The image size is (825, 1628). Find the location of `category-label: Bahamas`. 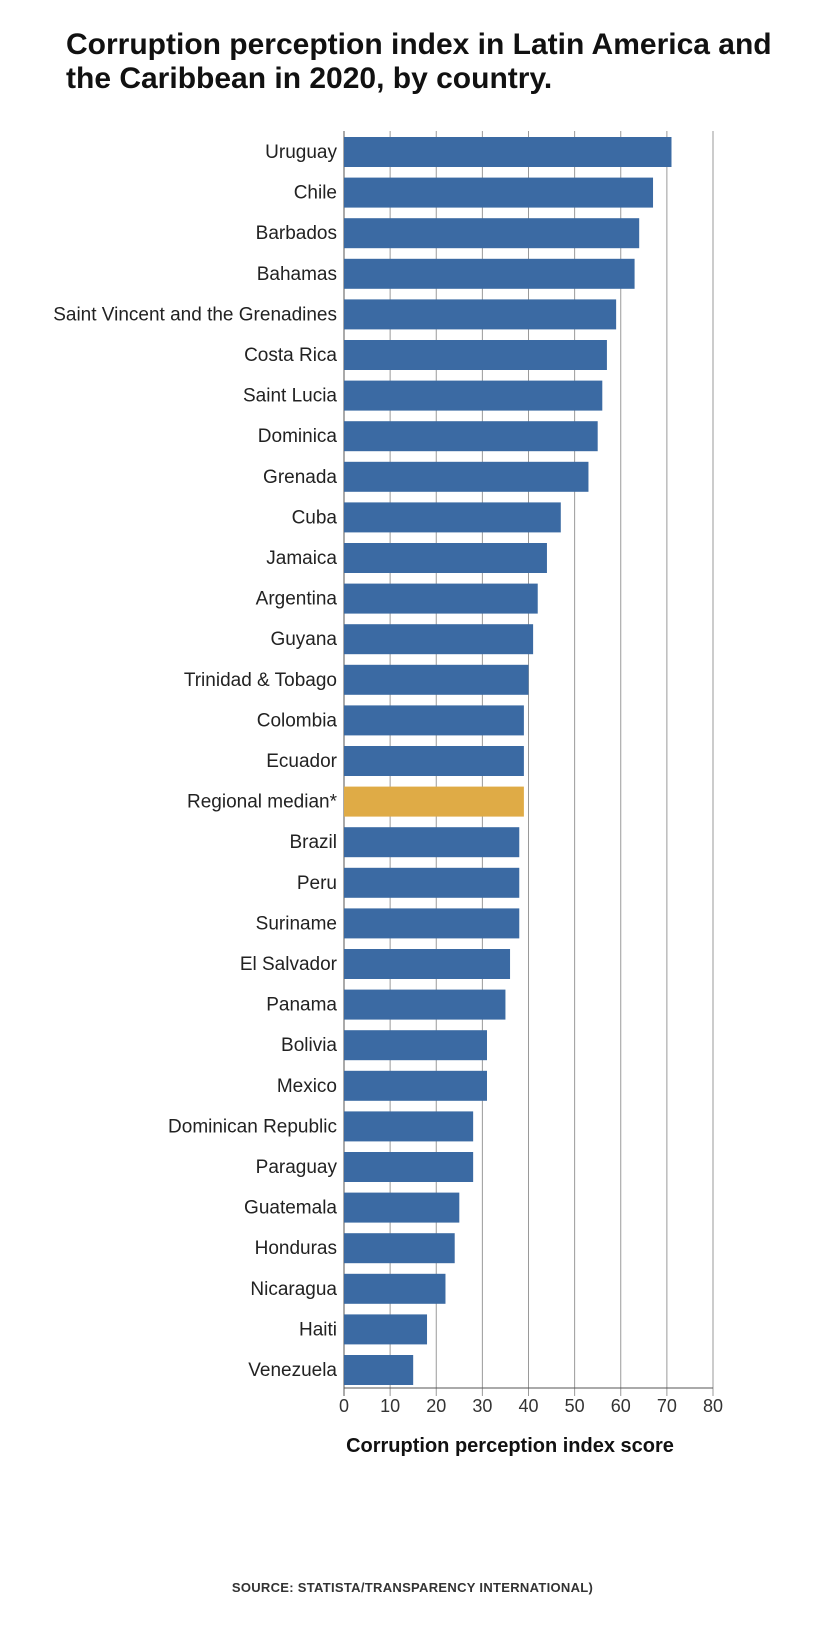

category-label: Bahamas is located at coordinates (297, 274).